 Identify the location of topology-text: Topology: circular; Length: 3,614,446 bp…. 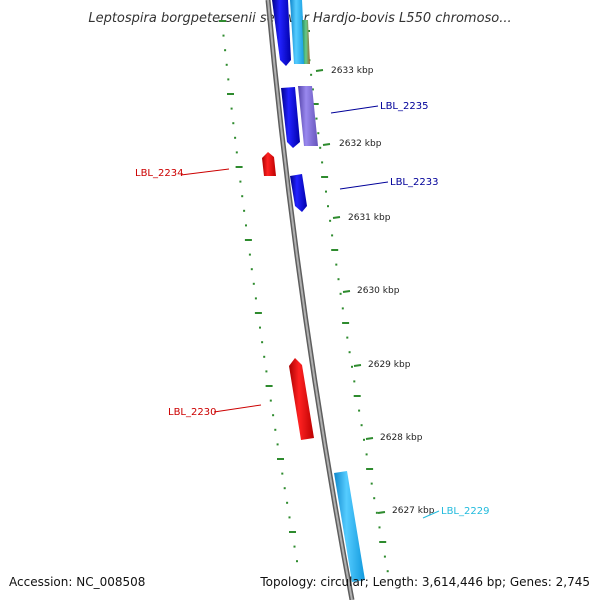
(424, 582).